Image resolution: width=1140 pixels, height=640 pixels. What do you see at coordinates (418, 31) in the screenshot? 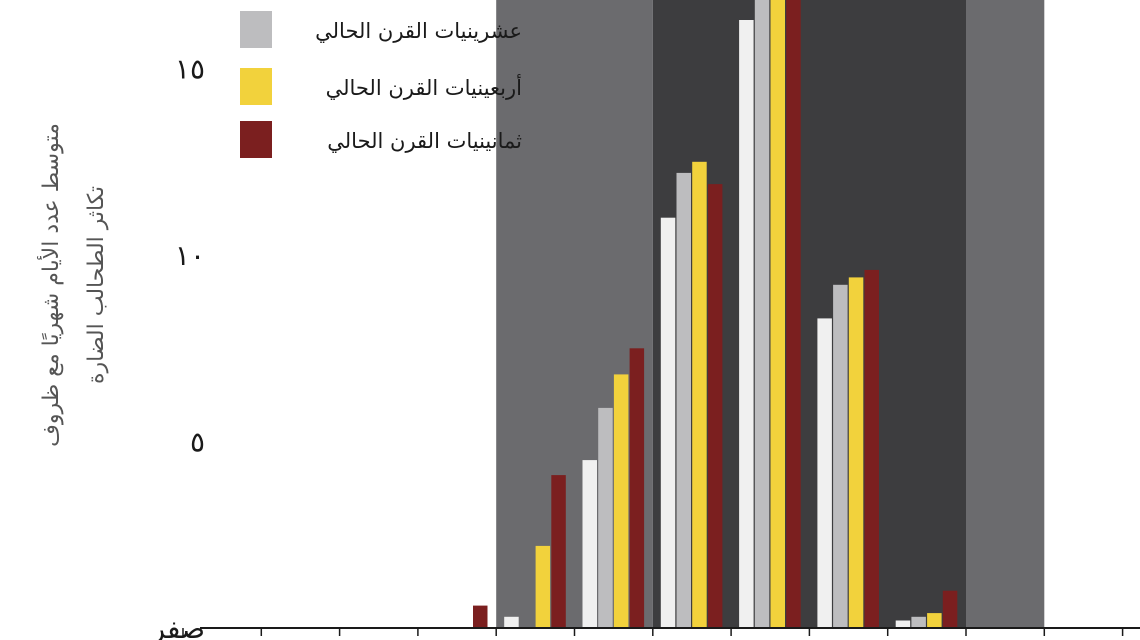
I see `legend-label-1: عشرينيات القرن الحالي` at bounding box center [418, 31].